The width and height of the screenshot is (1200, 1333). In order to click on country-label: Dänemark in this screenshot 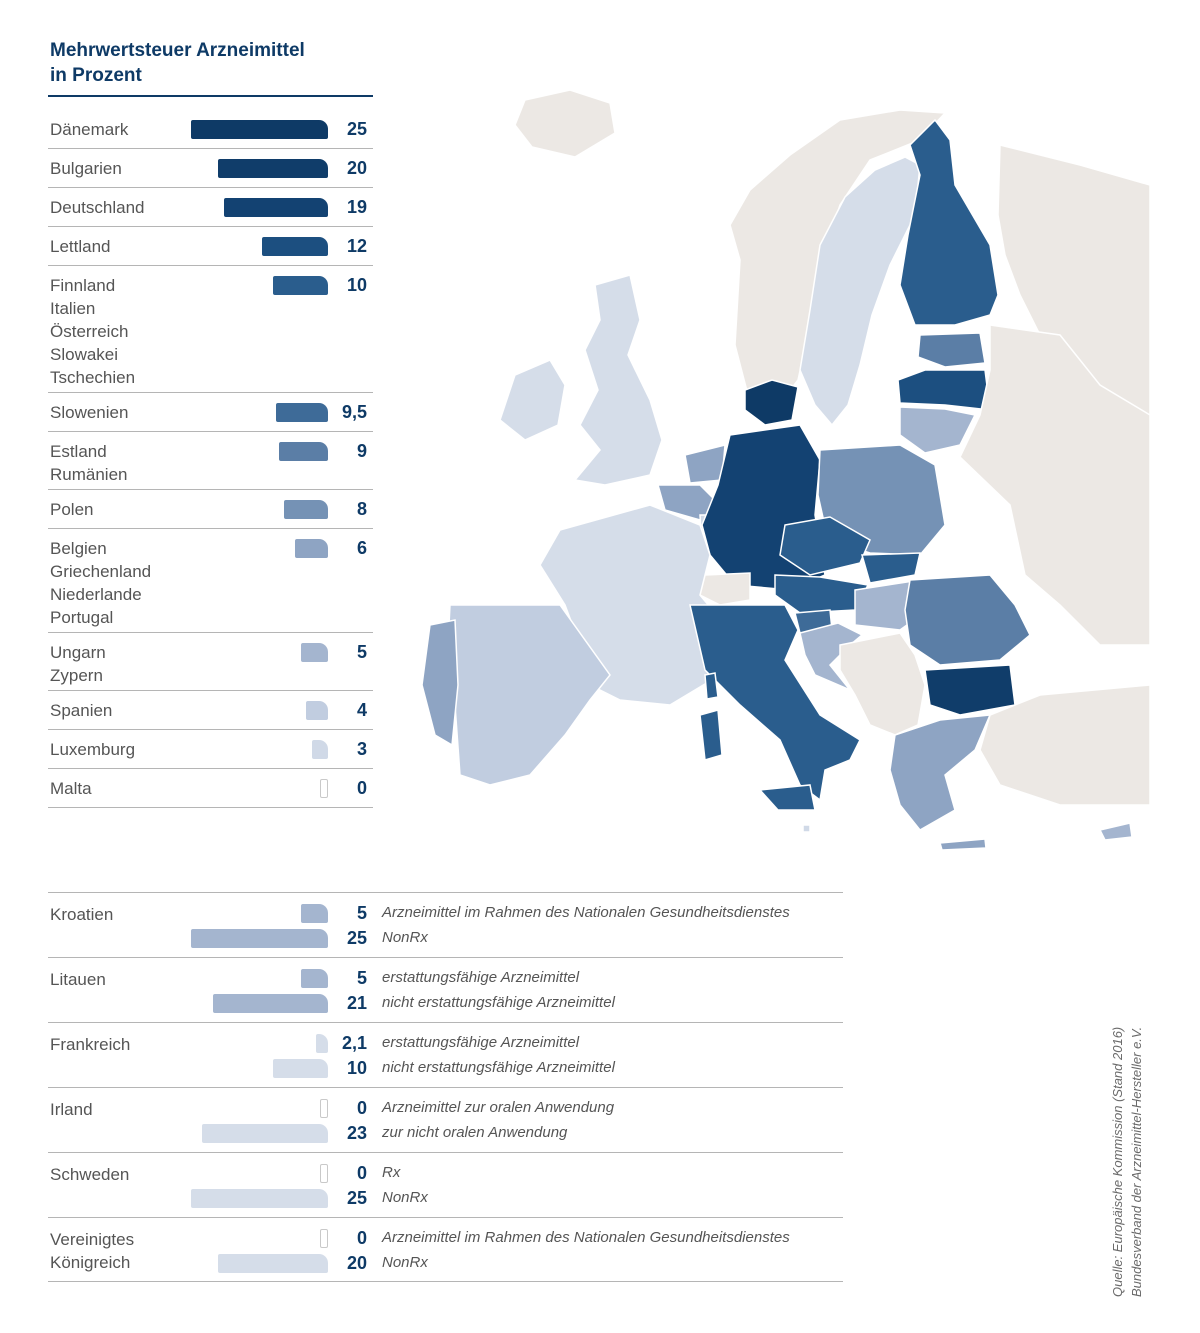, I will do `click(89, 129)`.